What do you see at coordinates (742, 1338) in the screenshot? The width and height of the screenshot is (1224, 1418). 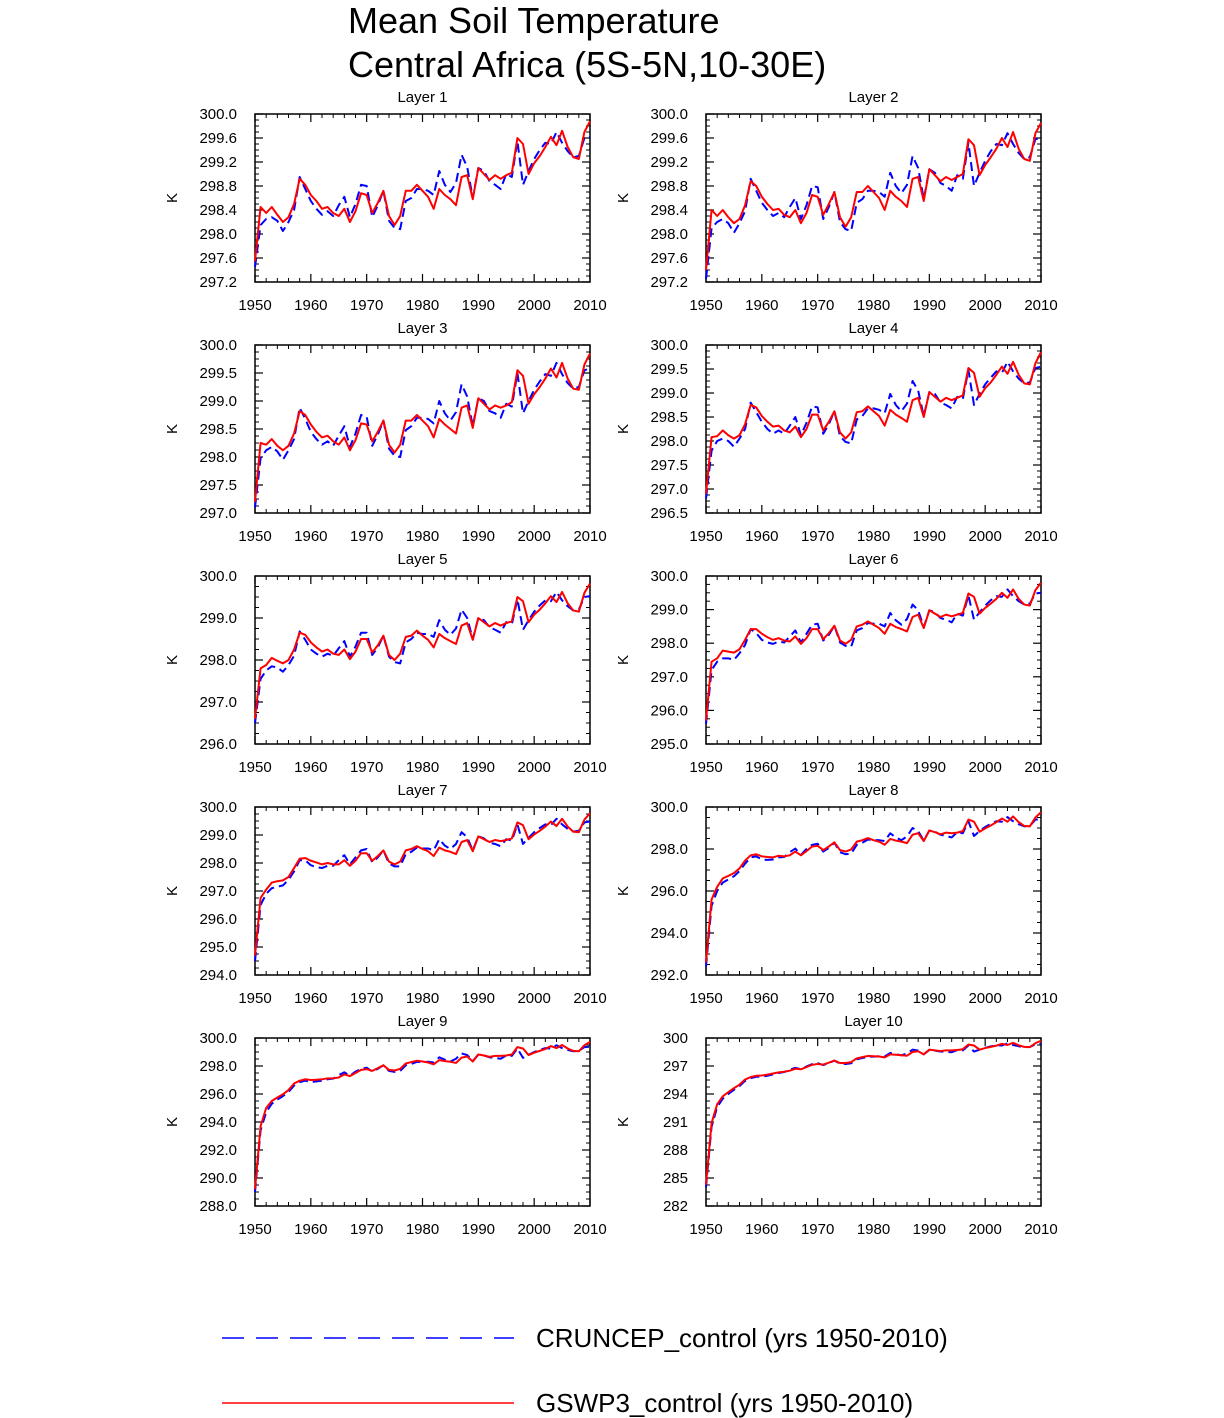 I see `legend-label-1: CRUNCEP_control (yrs 1950-2010)` at bounding box center [742, 1338].